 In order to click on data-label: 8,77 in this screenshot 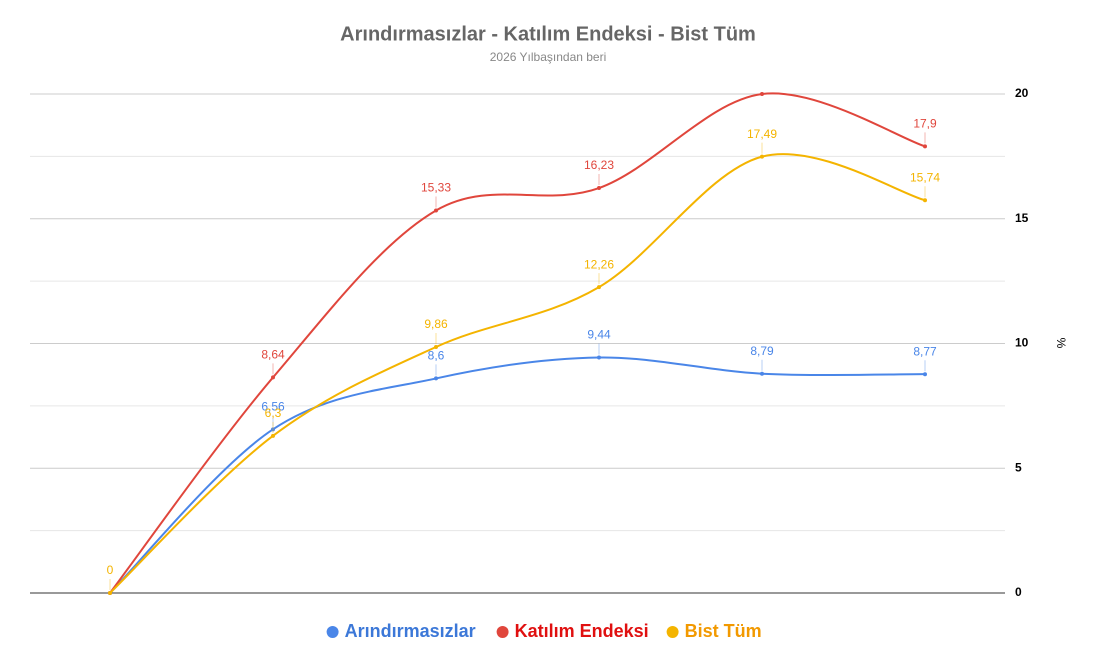, I will do `click(925, 351)`.